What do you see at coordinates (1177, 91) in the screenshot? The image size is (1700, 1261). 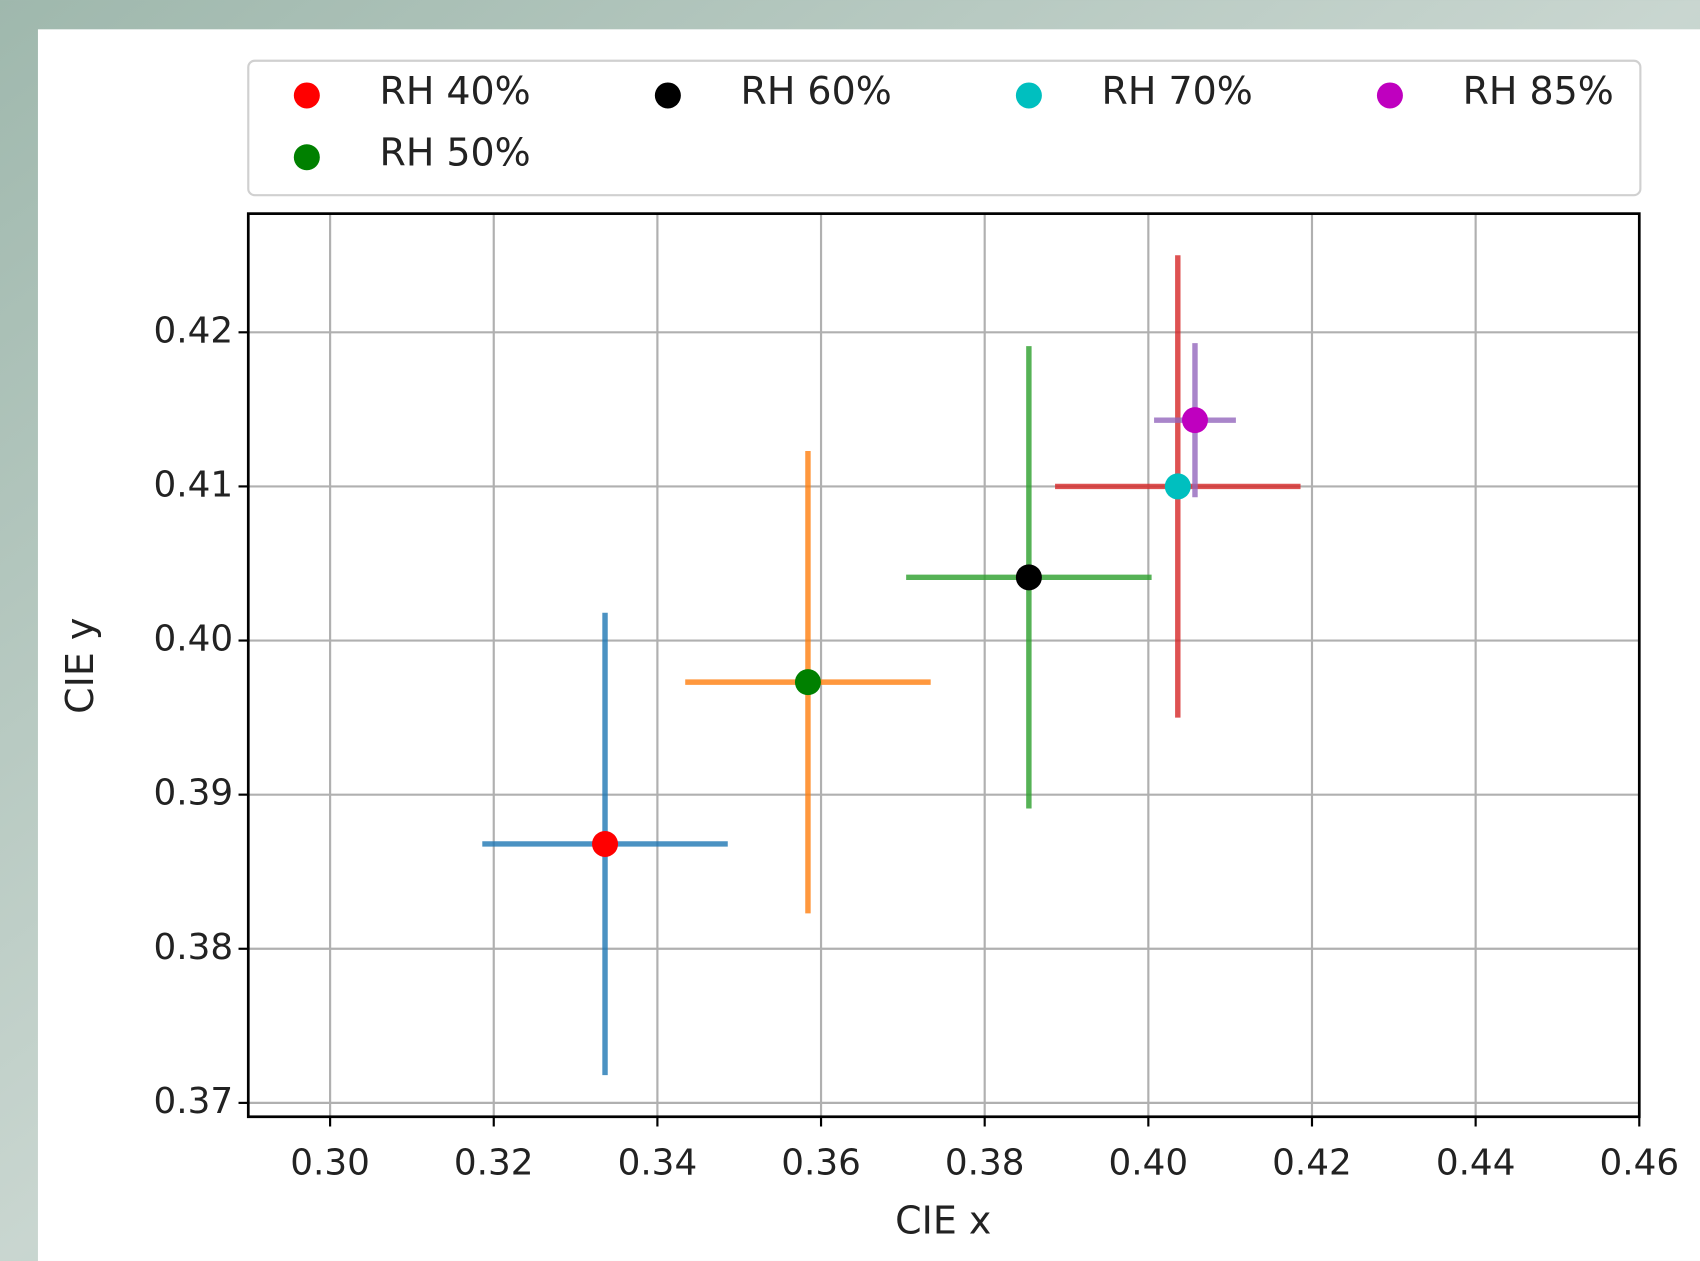 I see `legend-label: RH 70%` at bounding box center [1177, 91].